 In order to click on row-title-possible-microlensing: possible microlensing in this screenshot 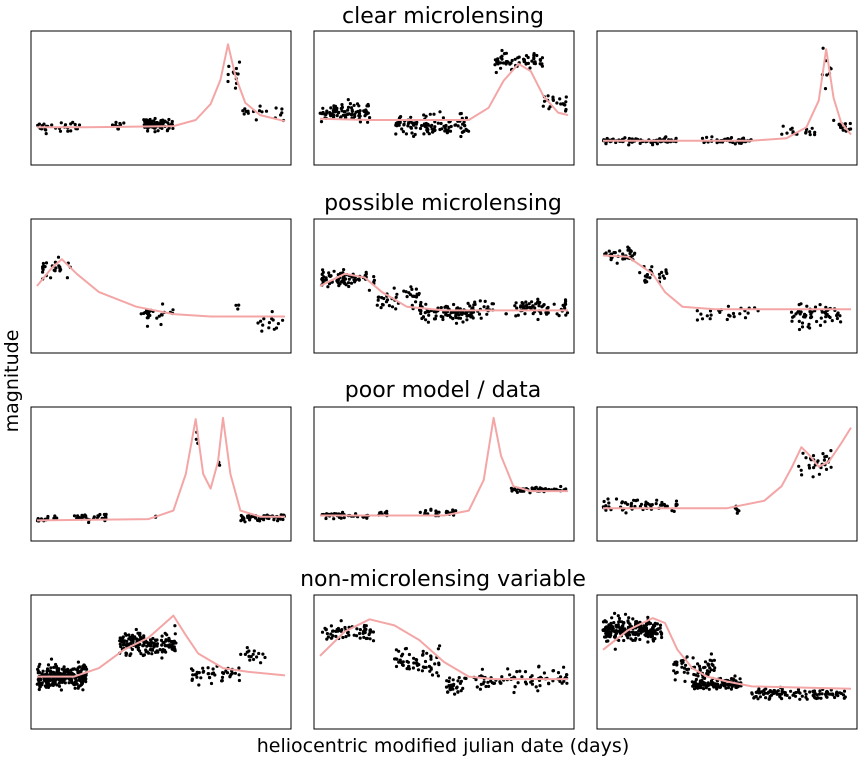, I will do `click(443, 203)`.